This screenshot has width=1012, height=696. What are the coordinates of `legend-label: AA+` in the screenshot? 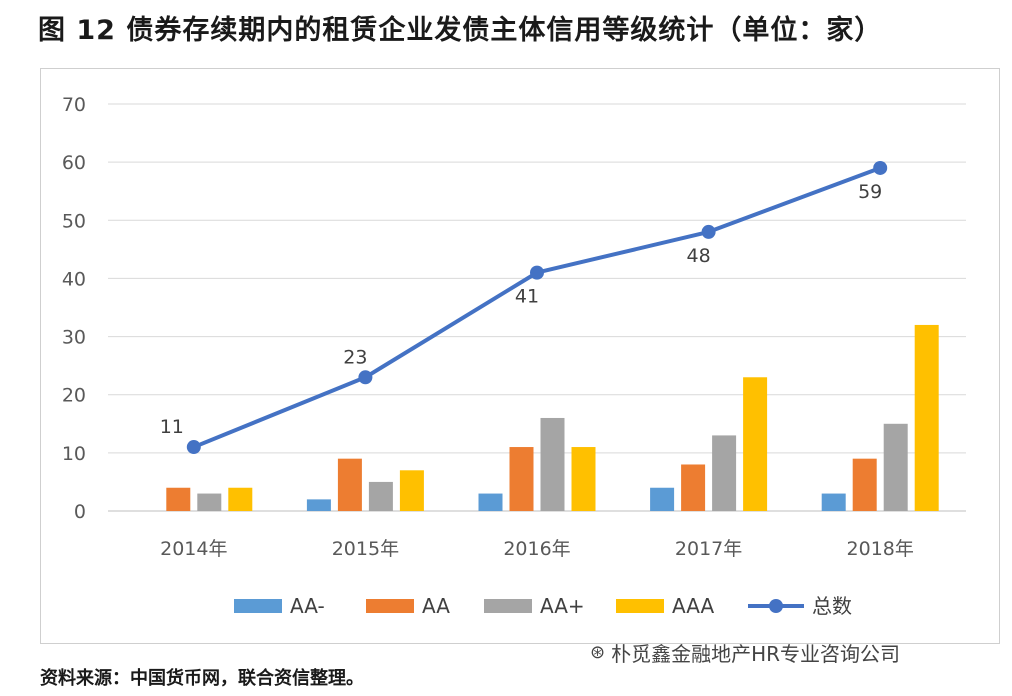 It's located at (562, 606).